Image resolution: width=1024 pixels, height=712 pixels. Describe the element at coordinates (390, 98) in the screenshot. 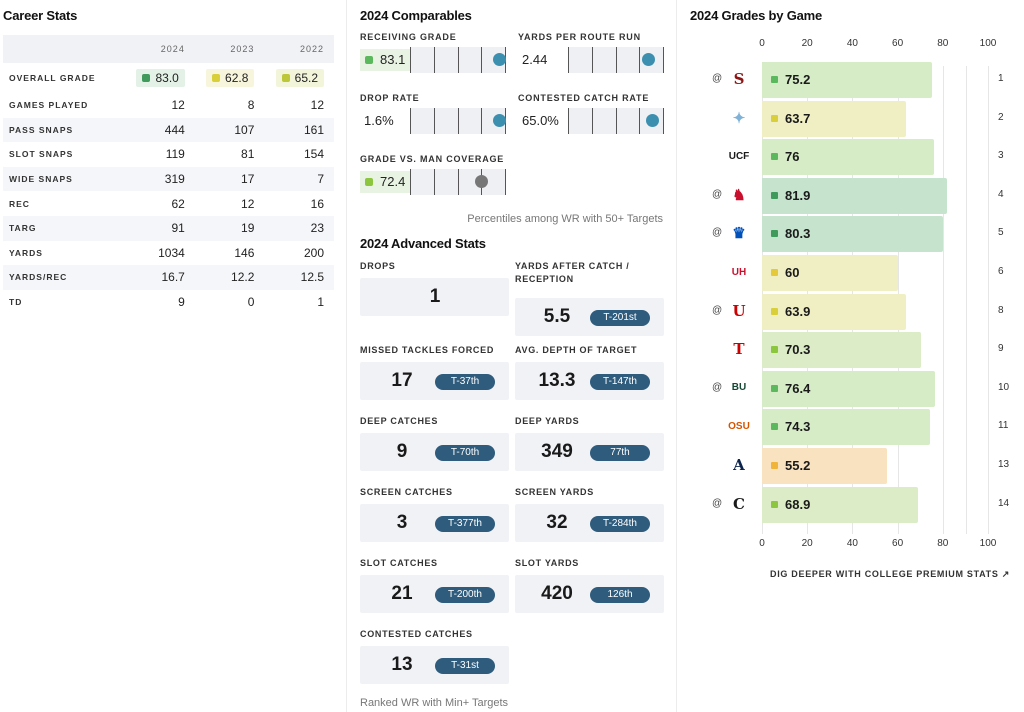

I see `comparable-label: DROP RATE` at that location.